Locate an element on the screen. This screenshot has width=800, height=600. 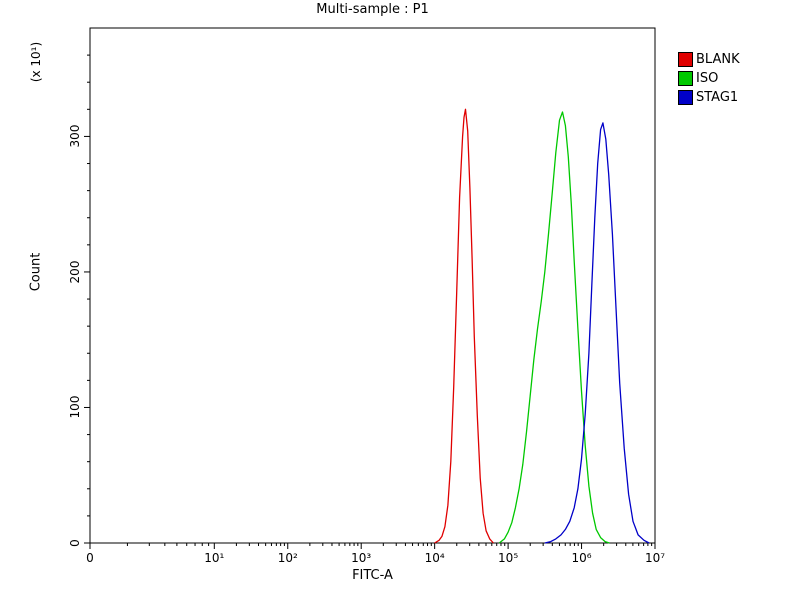
series-curve-blank is located at coordinates (464, 326).